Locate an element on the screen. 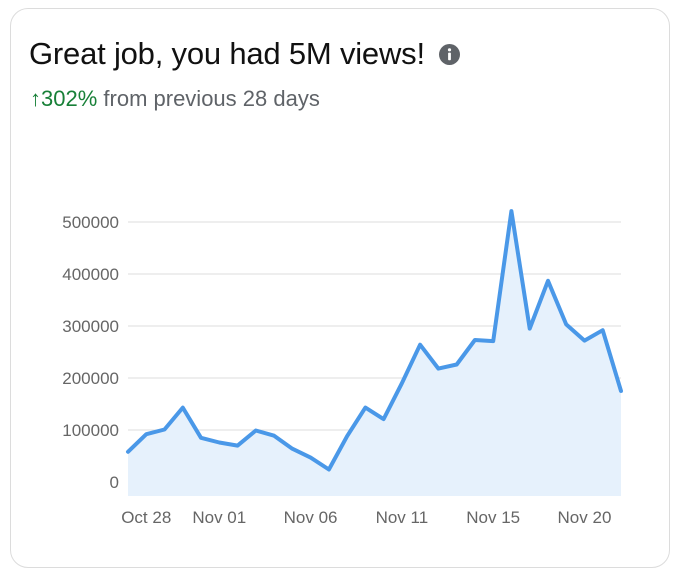 This screenshot has width=696, height=568. x-tick-label: Nov 20 is located at coordinates (585, 517).